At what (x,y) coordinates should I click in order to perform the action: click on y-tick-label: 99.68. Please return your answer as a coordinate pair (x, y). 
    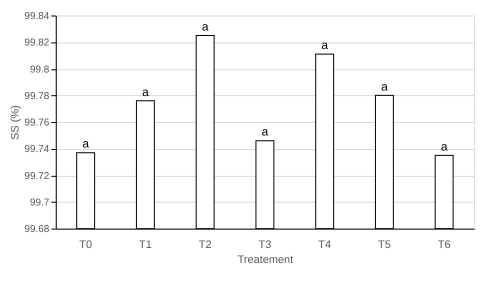
    Looking at the image, I should click on (37, 230).